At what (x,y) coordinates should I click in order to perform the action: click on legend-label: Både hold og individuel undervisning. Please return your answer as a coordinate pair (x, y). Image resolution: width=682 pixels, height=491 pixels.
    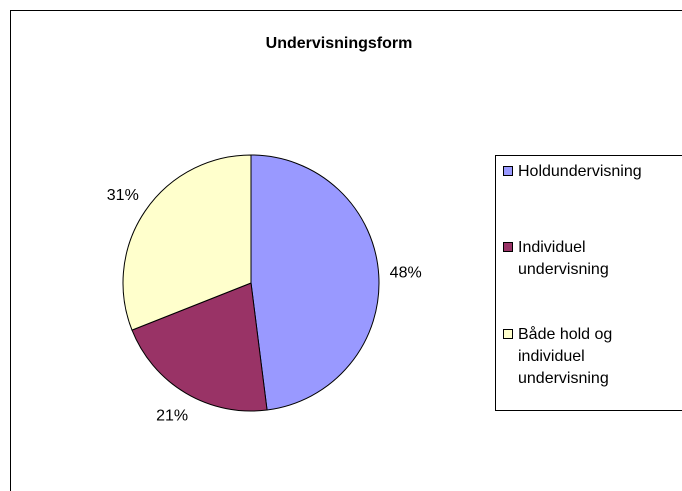
    Looking at the image, I should click on (565, 356).